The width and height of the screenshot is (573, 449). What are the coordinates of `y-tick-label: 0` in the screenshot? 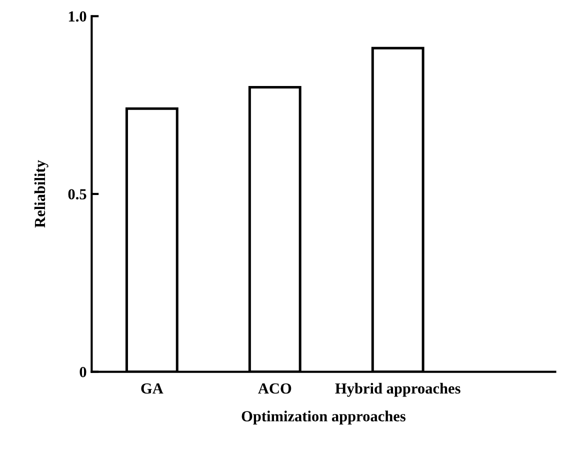 It's located at (83, 372).